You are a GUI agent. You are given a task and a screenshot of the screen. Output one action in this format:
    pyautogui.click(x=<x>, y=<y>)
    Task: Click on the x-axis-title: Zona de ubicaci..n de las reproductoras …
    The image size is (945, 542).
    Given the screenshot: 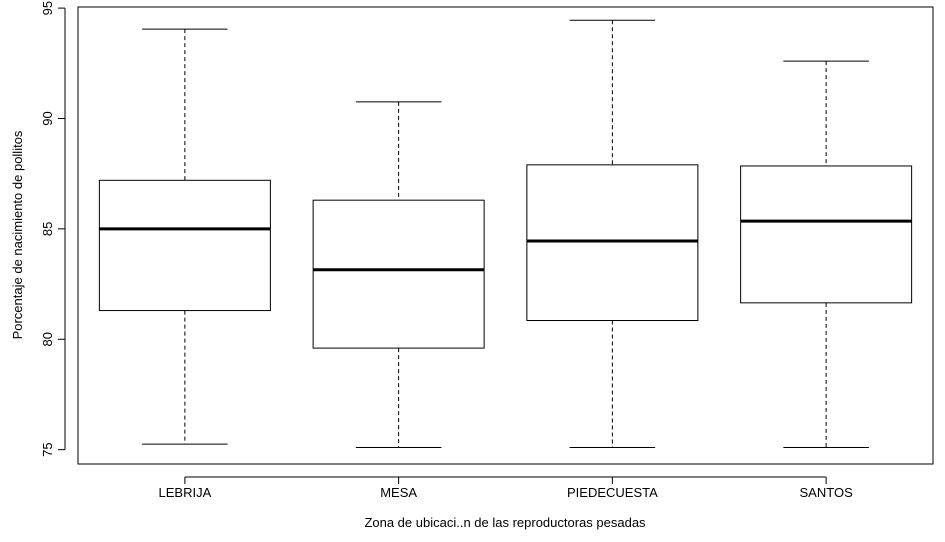 What is the action you would take?
    pyautogui.click(x=505, y=522)
    